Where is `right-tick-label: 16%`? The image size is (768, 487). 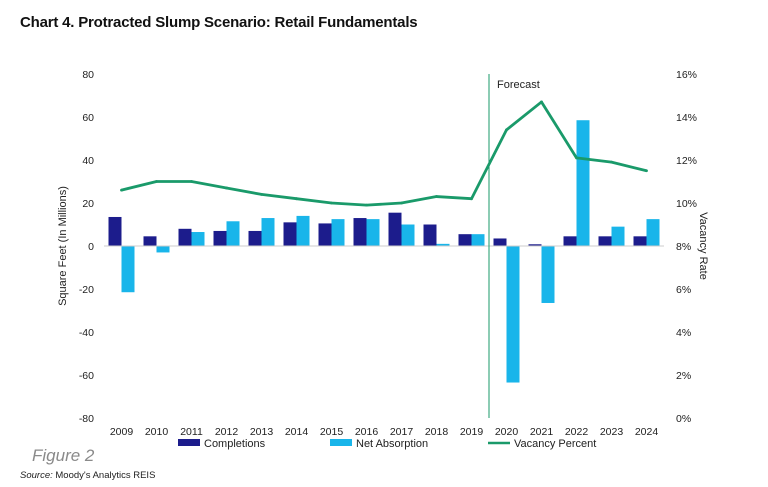 right-tick-label: 16% is located at coordinates (686, 75).